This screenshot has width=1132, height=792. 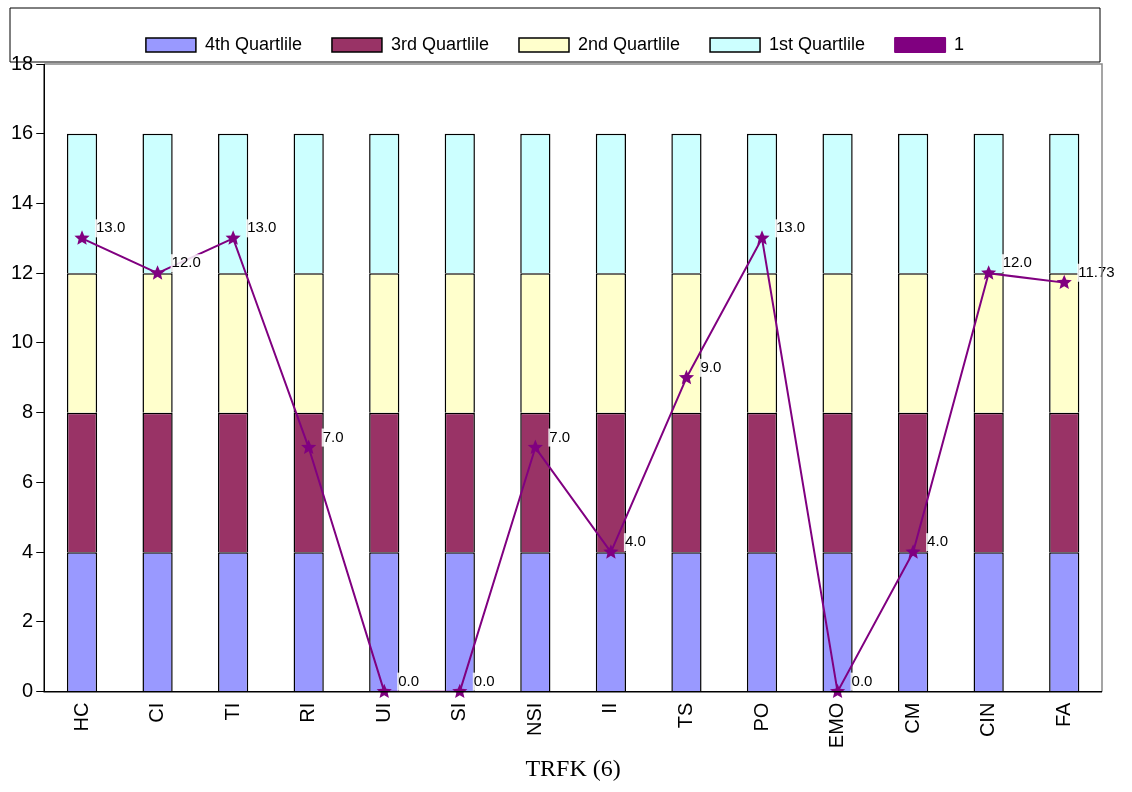 I want to click on data-label: 11.73, so click(x=1096, y=271).